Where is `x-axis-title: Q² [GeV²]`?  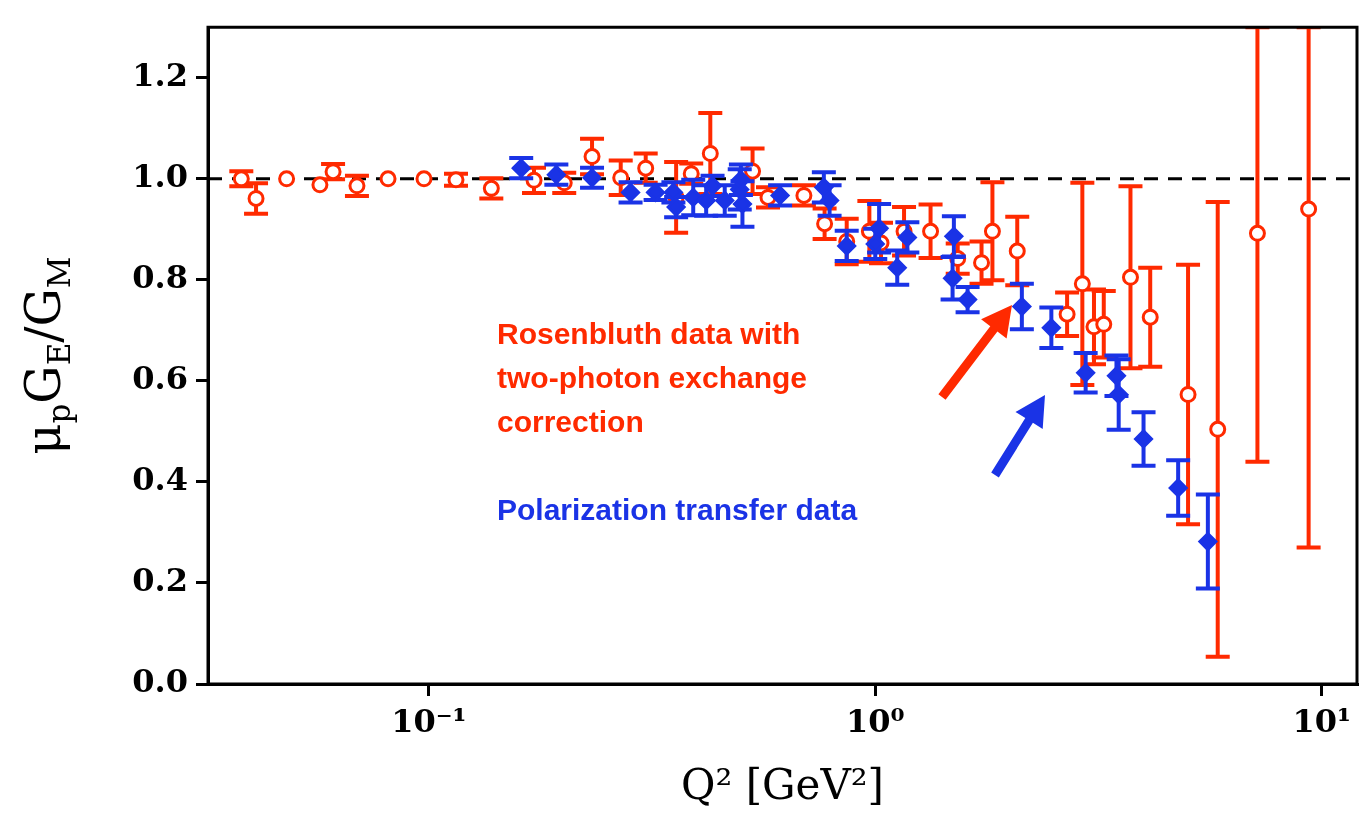
x-axis-title: Q² [GeV²] is located at coordinates (782, 784).